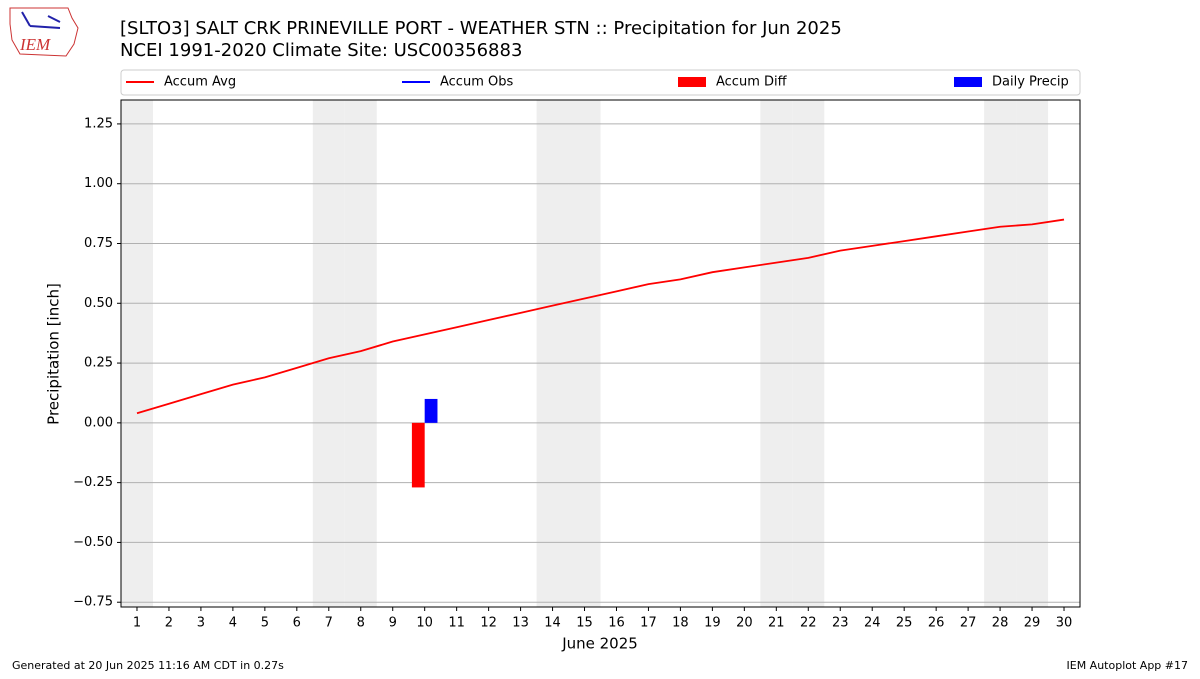  I want to click on y-tick-label: −0.25, so click(93, 482).